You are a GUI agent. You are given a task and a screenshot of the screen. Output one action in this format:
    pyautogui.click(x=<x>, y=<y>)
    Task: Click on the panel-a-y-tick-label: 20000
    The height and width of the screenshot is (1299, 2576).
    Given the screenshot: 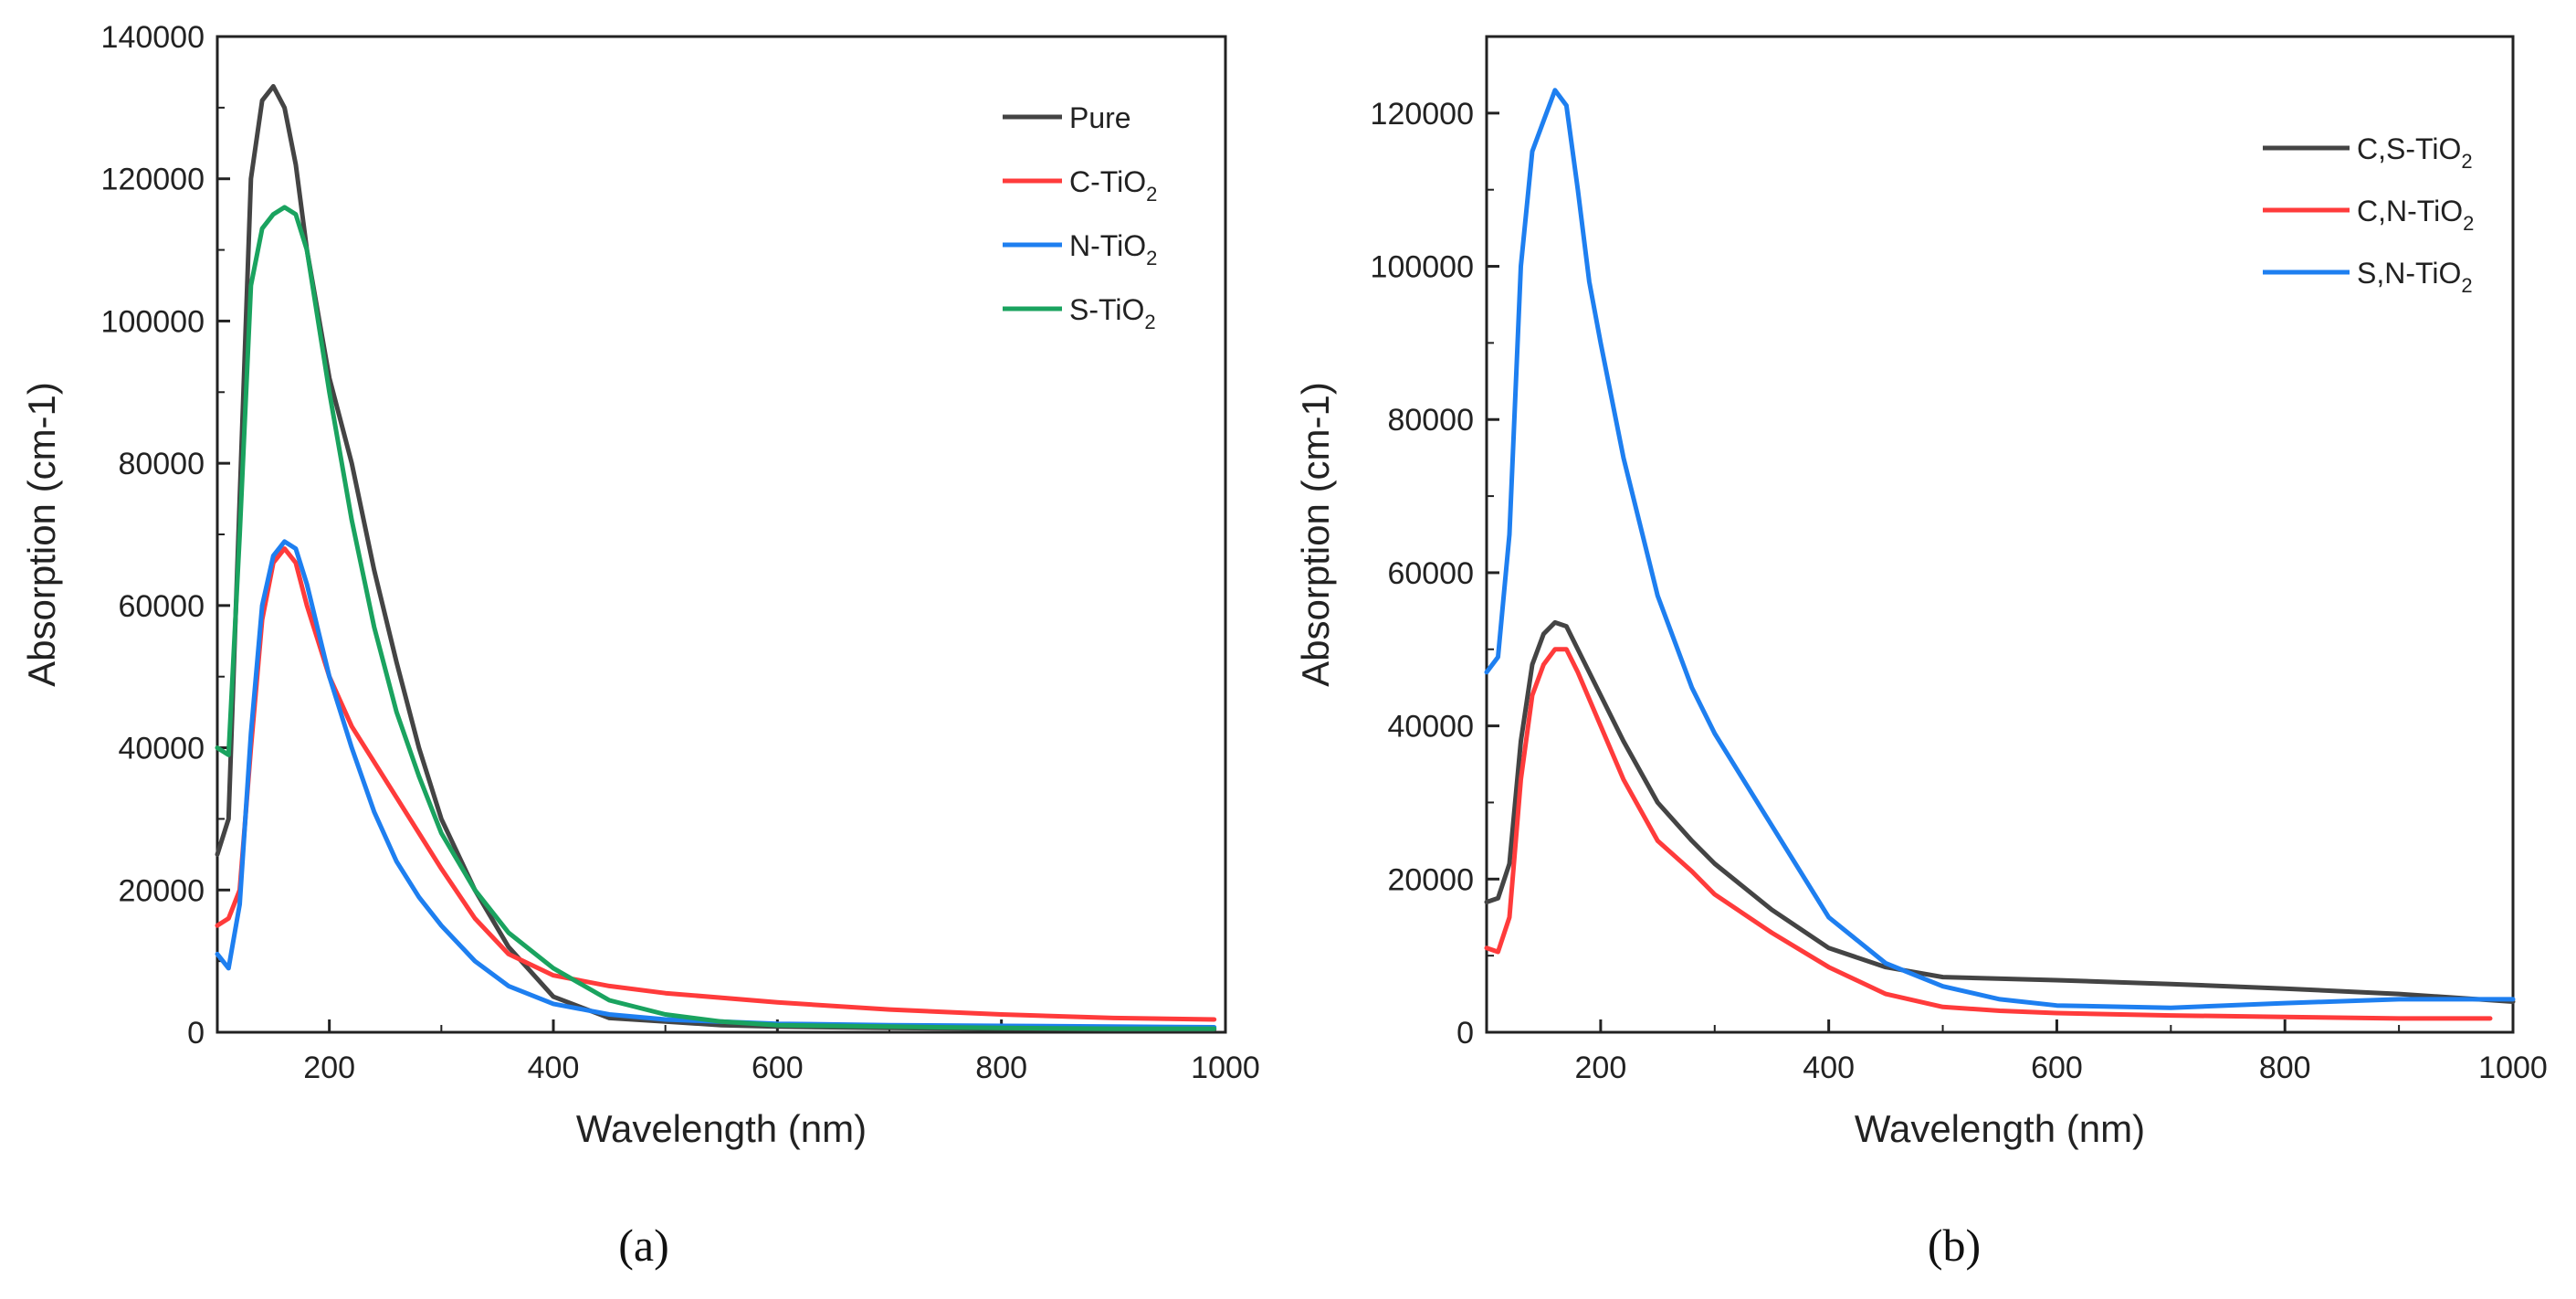 What is the action you would take?
    pyautogui.click(x=161, y=890)
    